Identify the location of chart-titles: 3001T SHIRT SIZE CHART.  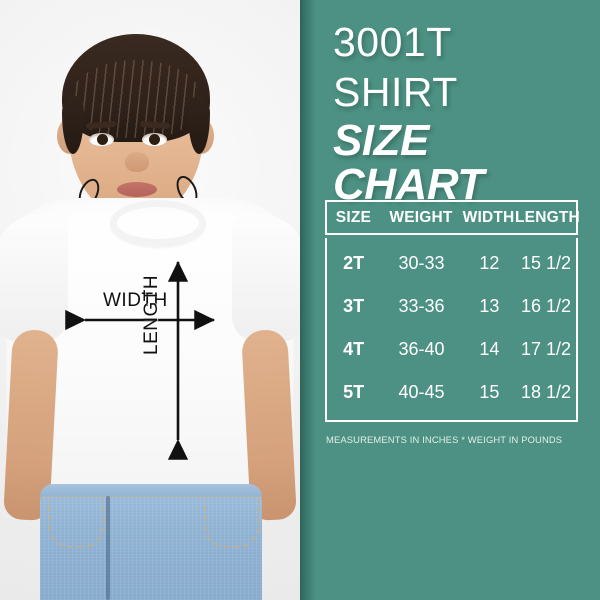
(461, 114).